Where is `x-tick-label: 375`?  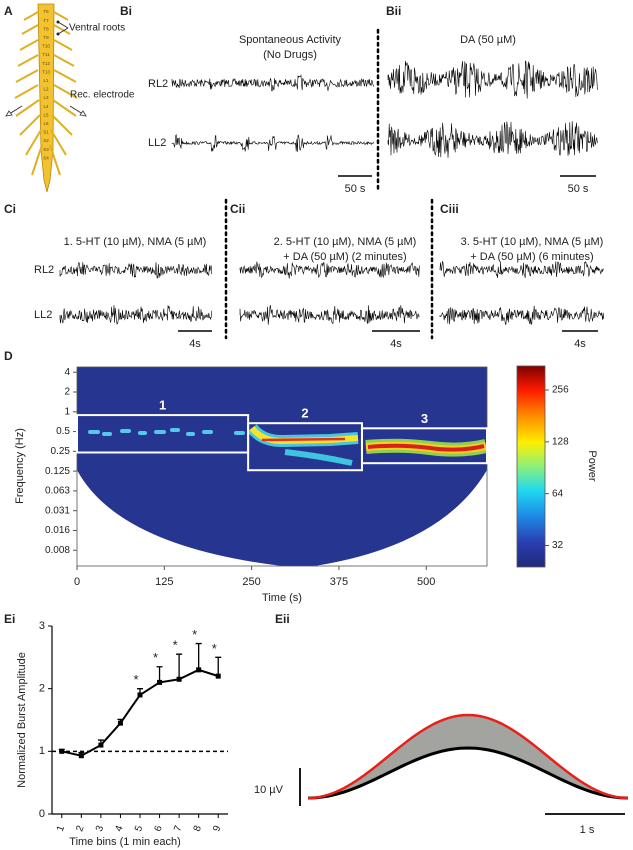 x-tick-label: 375 is located at coordinates (339, 582).